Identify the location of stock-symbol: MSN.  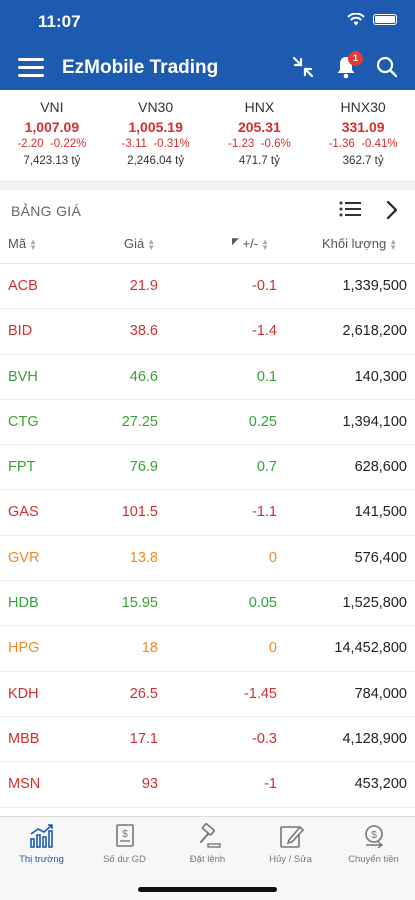
(24, 784).